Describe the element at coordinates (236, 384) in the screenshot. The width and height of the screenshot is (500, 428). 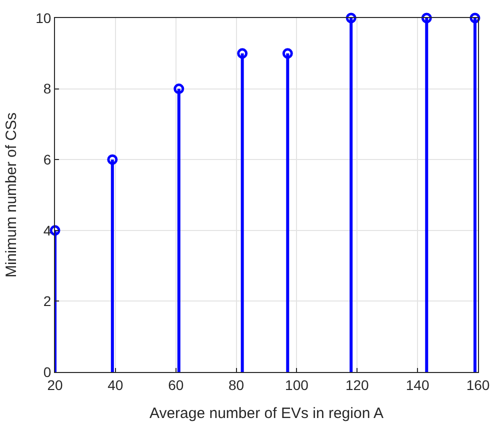
I see `x-tick-label: 80` at that location.